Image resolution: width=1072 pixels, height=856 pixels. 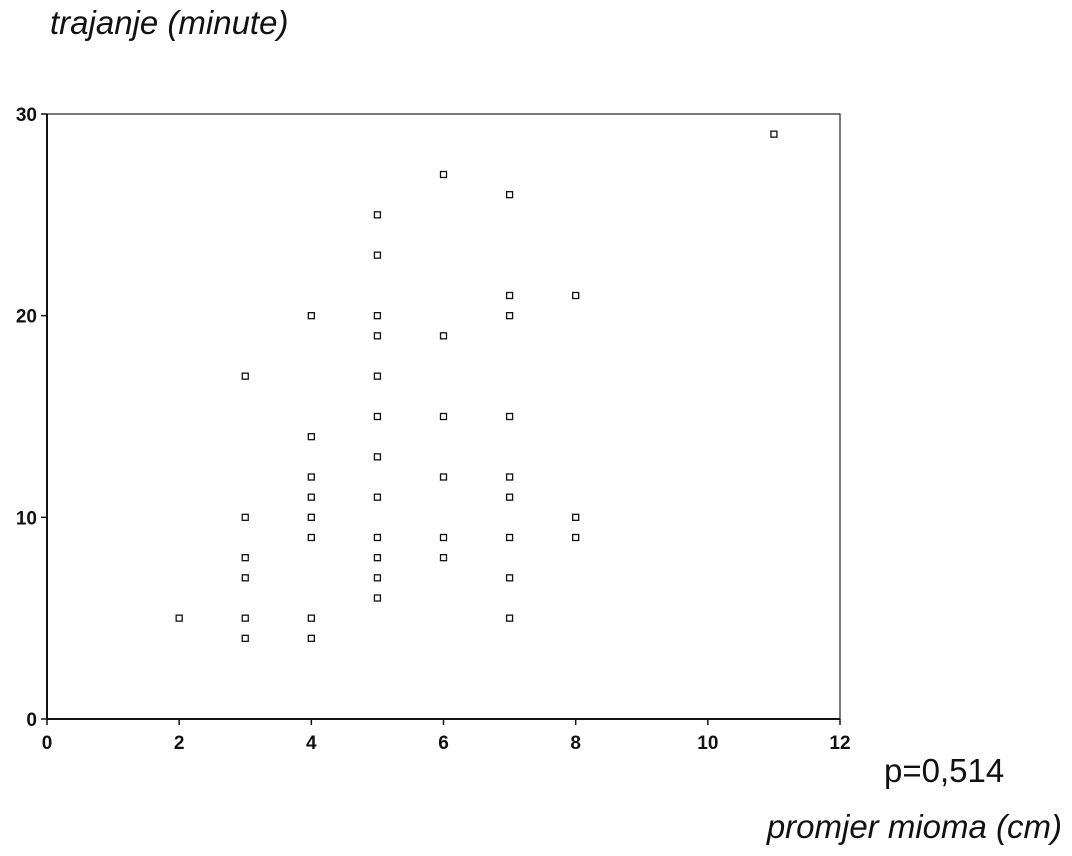 I want to click on y-tick-label: 20, so click(x=26, y=317).